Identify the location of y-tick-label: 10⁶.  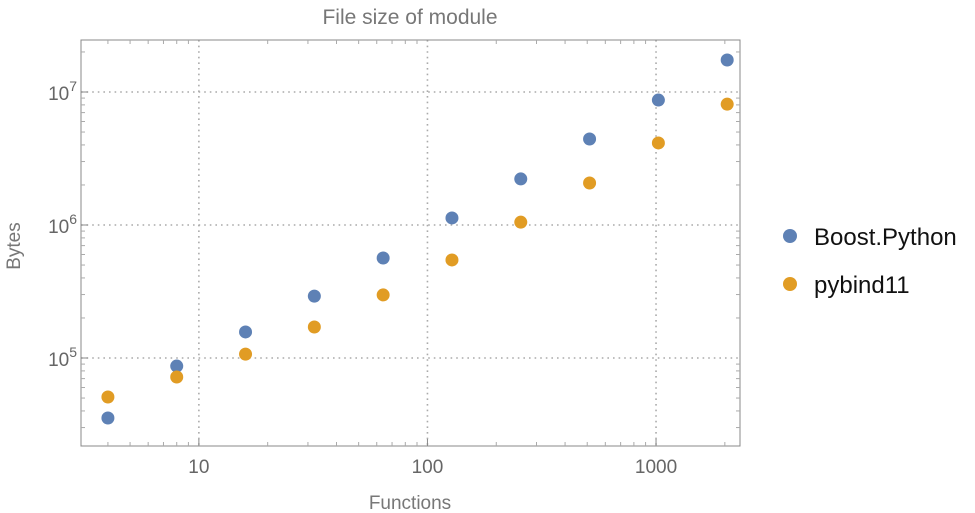
(62, 224).